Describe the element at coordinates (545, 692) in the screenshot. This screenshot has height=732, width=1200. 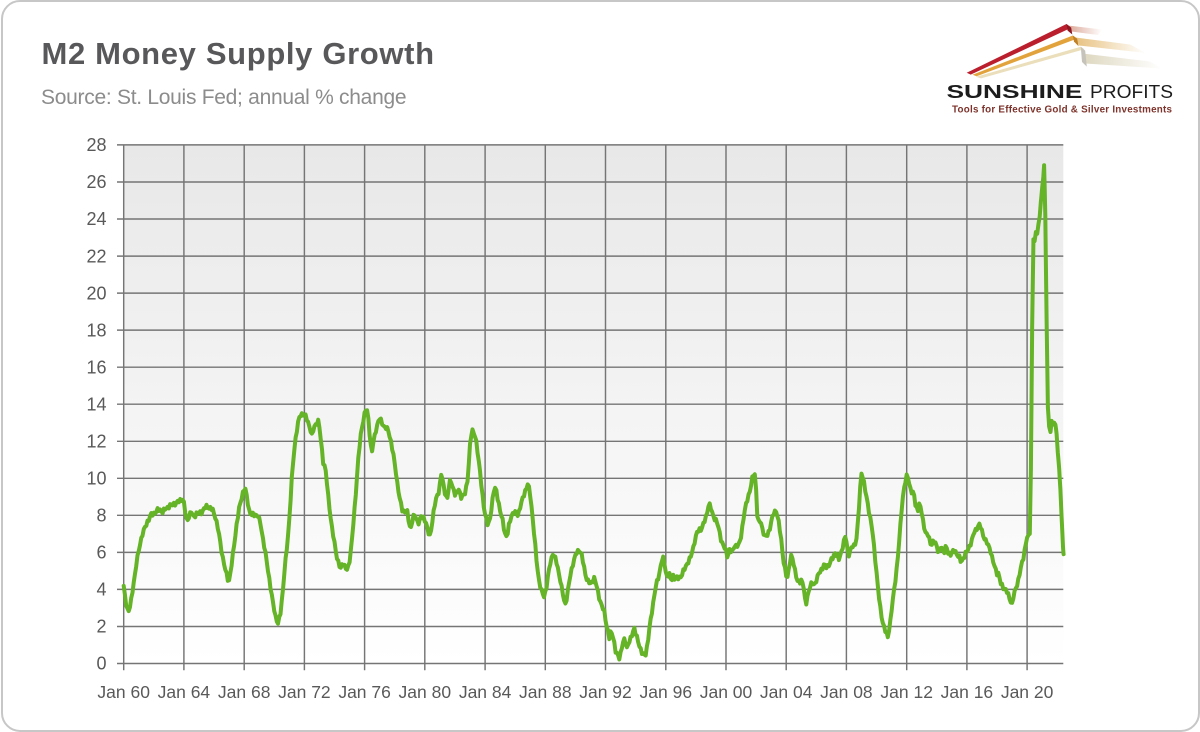
I see `svg-text: Jan 88` at that location.